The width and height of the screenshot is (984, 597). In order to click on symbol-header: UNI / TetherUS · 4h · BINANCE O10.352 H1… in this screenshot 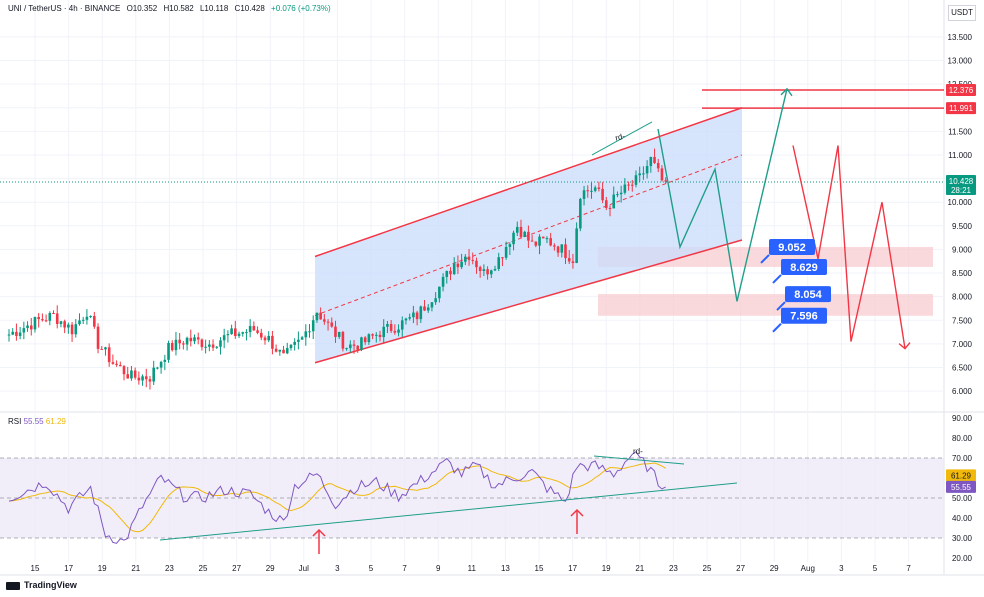, I will do `click(171, 8)`.